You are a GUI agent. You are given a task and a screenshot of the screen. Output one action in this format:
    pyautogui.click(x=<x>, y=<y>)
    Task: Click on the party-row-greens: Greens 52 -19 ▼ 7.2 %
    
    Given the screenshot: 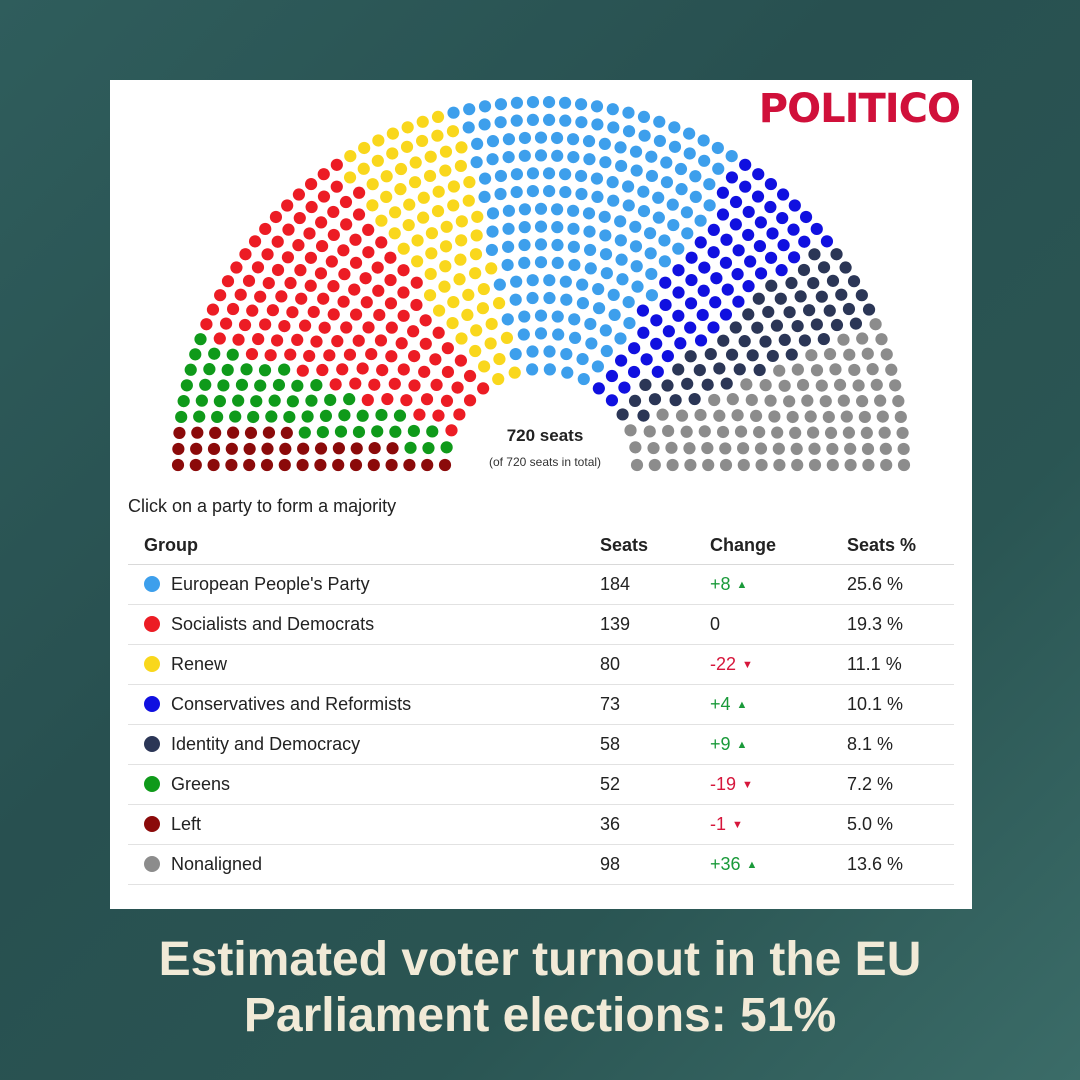 What is the action you would take?
    pyautogui.click(x=541, y=784)
    